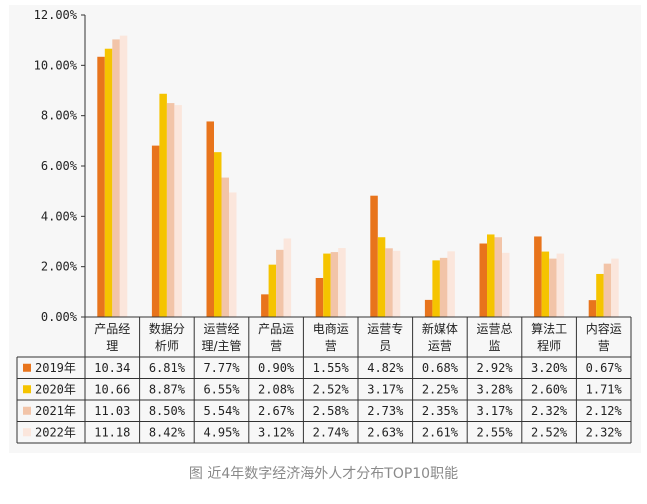 The width and height of the screenshot is (647, 504). What do you see at coordinates (549, 432) in the screenshot?
I see `data-label: 2.52%` at bounding box center [549, 432].